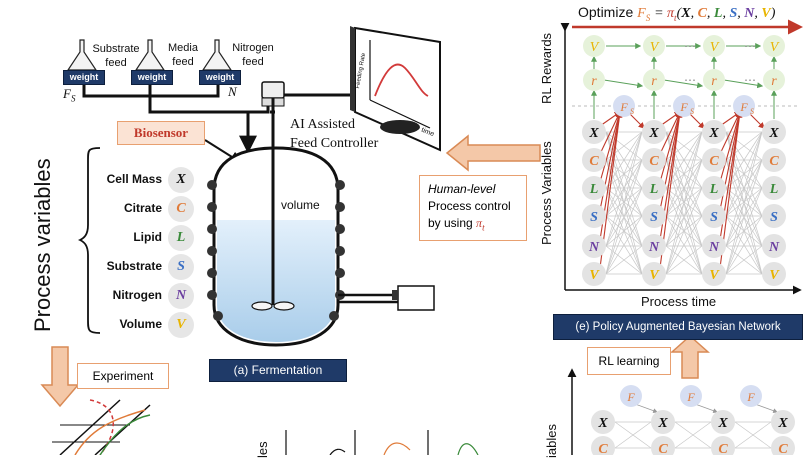  I want to click on bottom-network-edge, so click(753, 435).